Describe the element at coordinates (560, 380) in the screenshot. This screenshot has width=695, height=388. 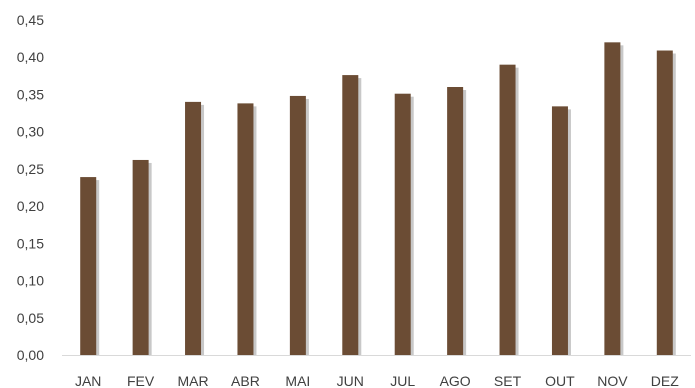
I see `x-tick-label: OUT` at that location.